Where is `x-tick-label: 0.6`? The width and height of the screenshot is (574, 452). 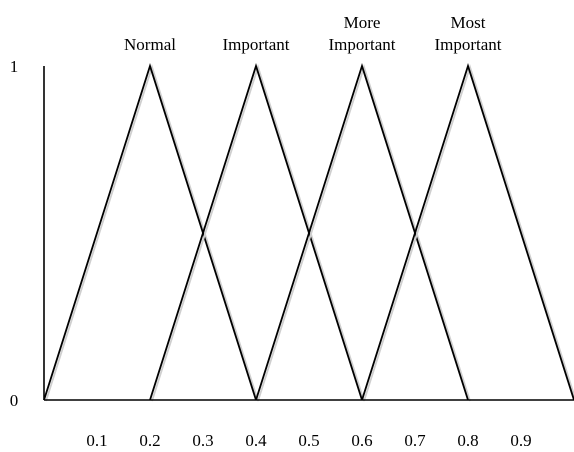 x-tick-label: 0.6 is located at coordinates (361, 440).